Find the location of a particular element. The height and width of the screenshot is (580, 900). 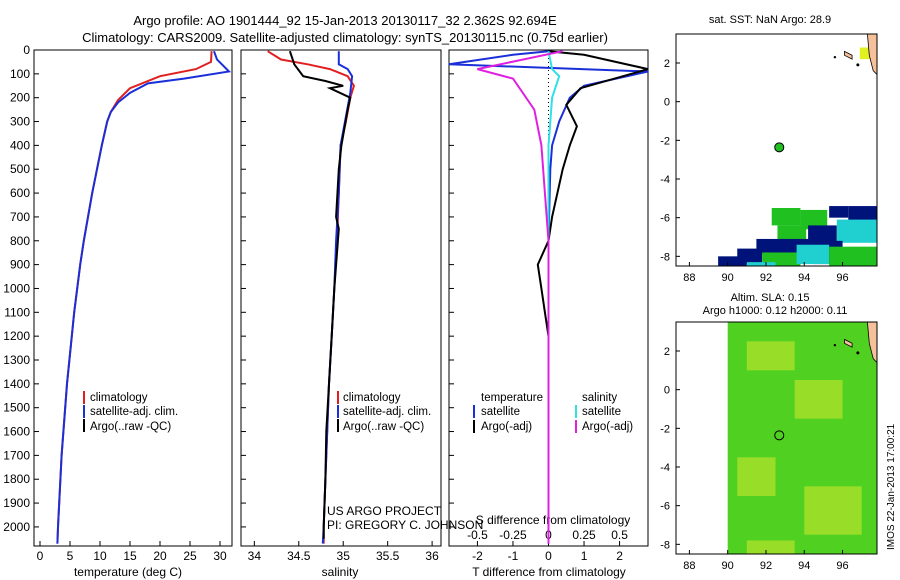

x-tick-label: 2 is located at coordinates (619, 556).